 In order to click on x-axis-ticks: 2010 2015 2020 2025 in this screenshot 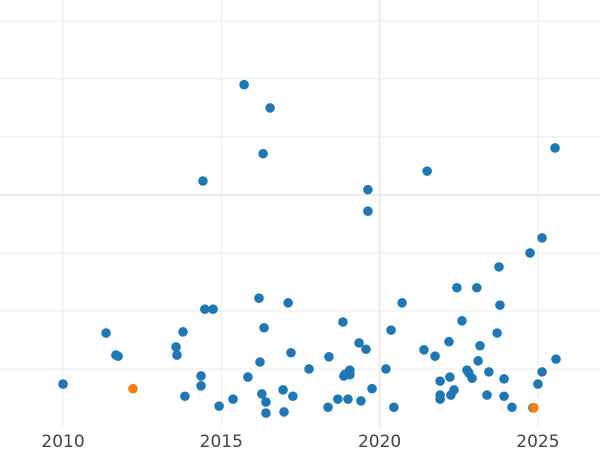, I will do `click(300, 441)`.